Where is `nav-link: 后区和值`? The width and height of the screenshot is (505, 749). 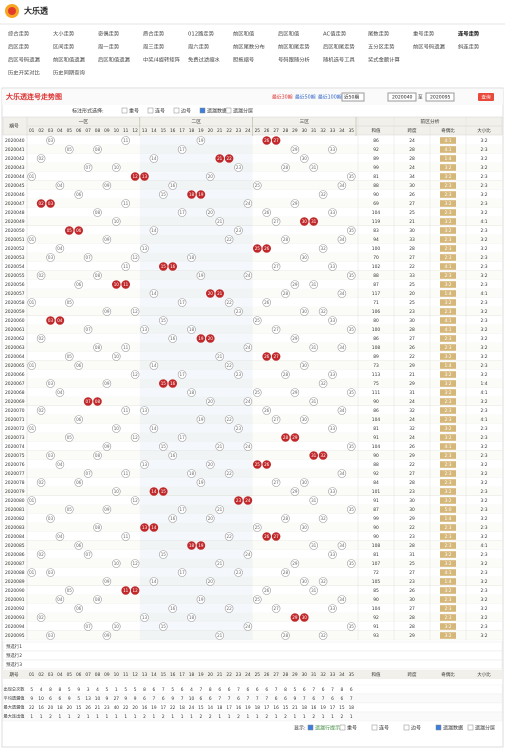
nav-link: 后区和值 is located at coordinates (289, 34).